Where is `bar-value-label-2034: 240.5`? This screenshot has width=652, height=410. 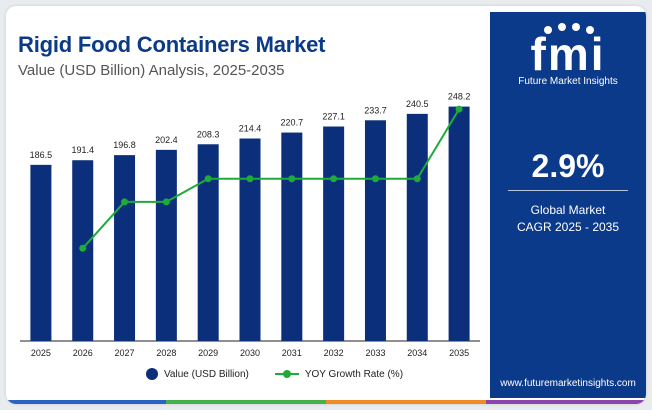 bar-value-label-2034: 240.5 is located at coordinates (417, 104).